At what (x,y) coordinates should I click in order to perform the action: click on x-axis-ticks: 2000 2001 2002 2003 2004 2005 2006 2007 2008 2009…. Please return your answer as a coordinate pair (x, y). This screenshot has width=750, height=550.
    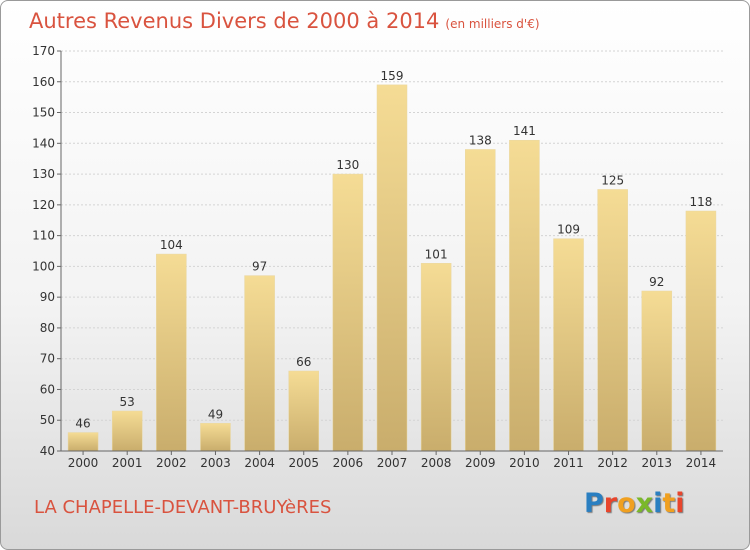
    Looking at the image, I should click on (392, 460).